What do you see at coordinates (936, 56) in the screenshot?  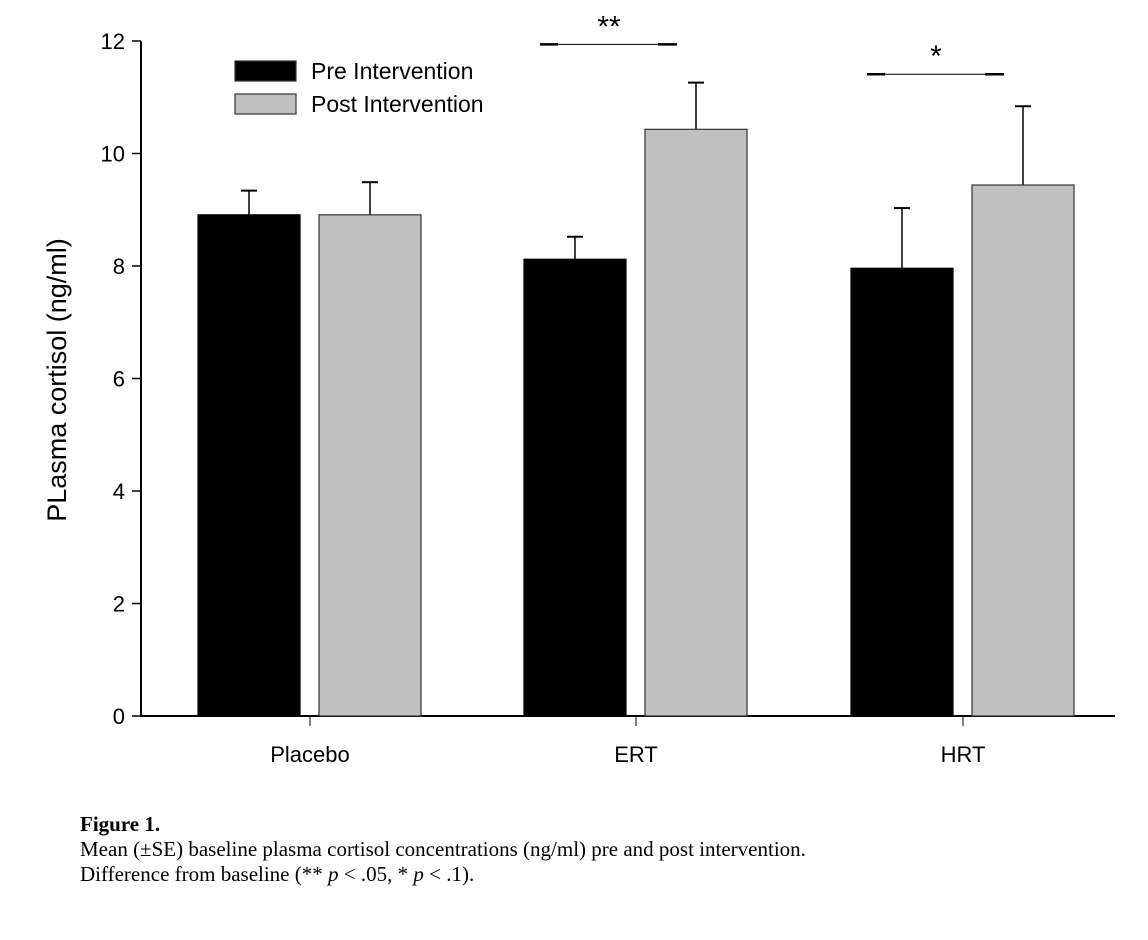 I see `significance-label: *` at bounding box center [936, 56].